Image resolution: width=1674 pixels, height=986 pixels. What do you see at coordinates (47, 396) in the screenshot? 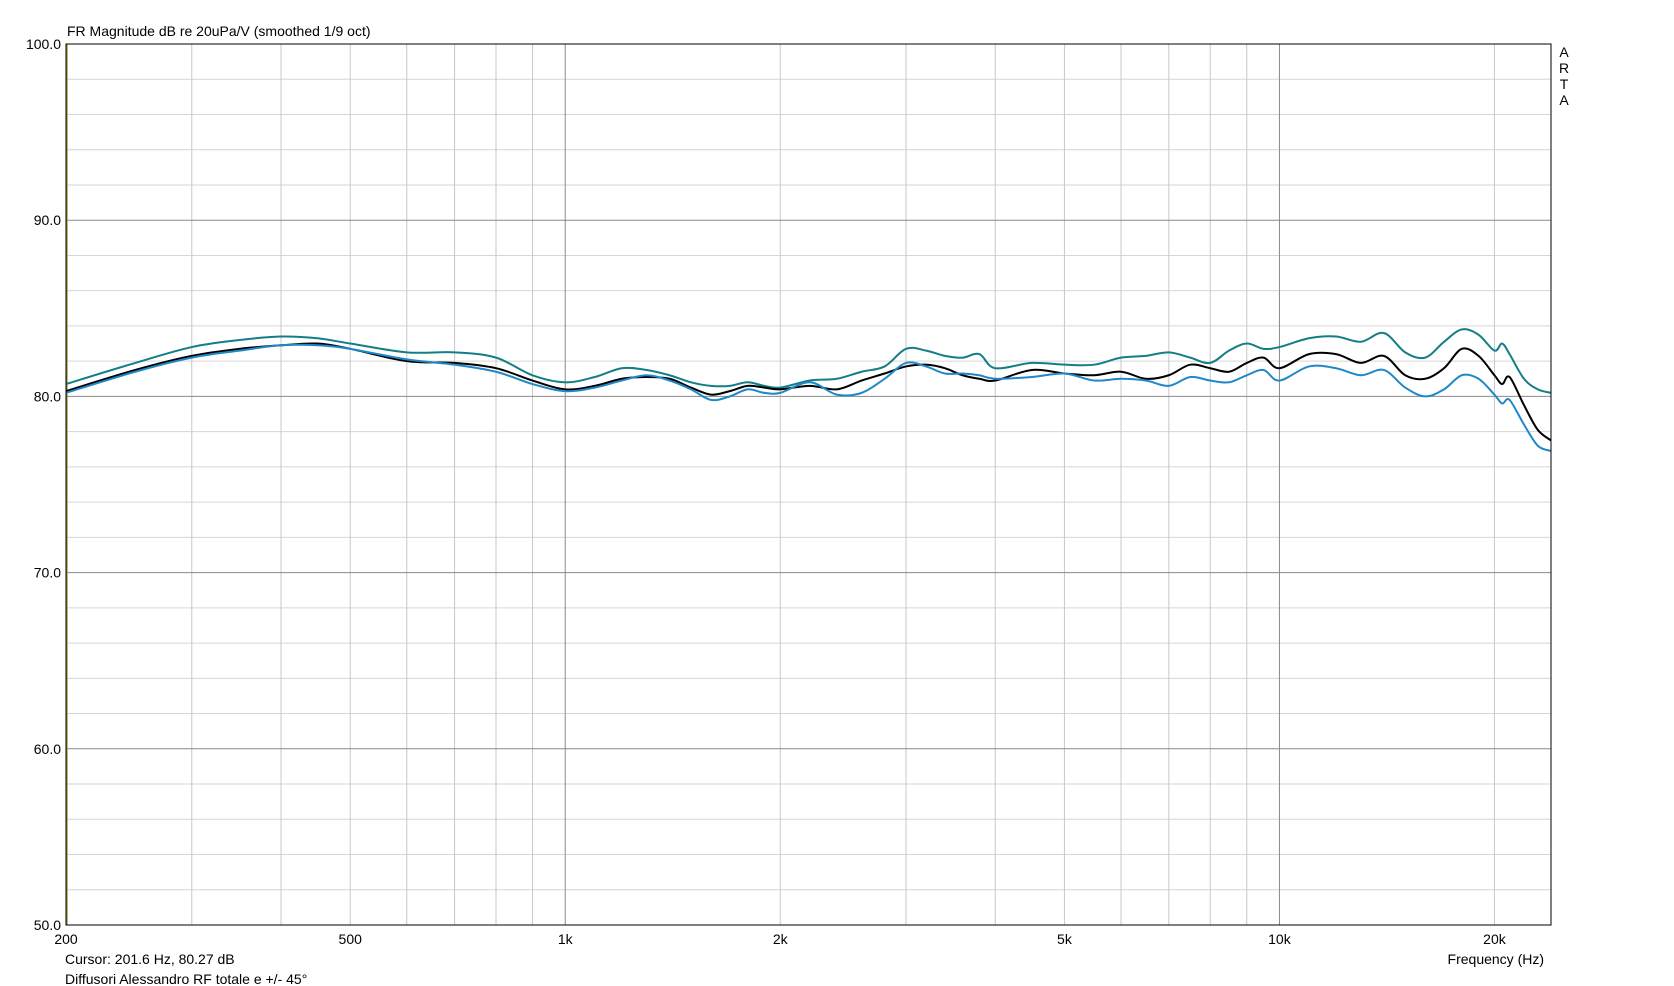
I see `y-tick-label: 80.0` at bounding box center [47, 396].